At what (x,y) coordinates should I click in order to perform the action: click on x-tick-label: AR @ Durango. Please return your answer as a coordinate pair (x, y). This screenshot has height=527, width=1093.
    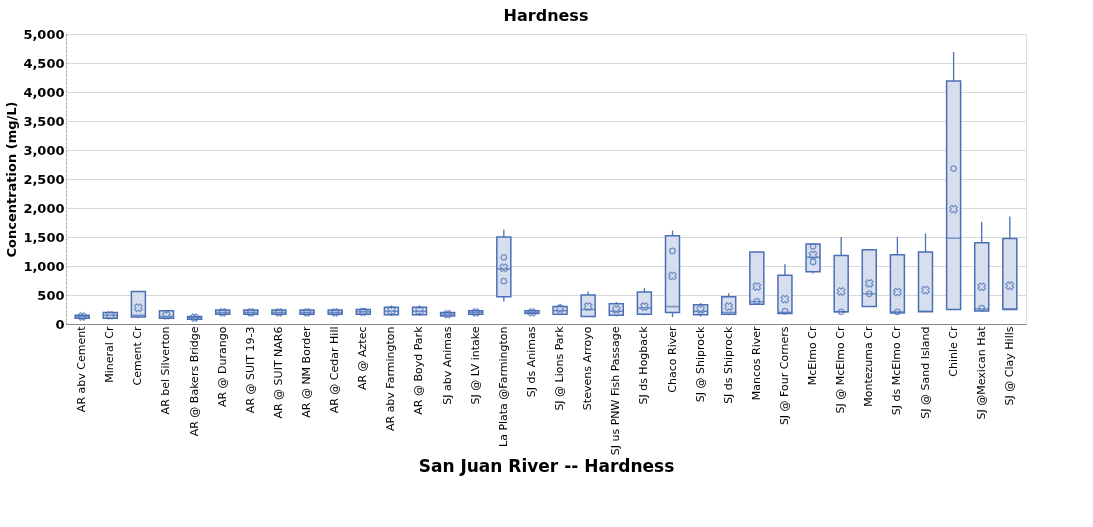
    Looking at the image, I should click on (222, 367).